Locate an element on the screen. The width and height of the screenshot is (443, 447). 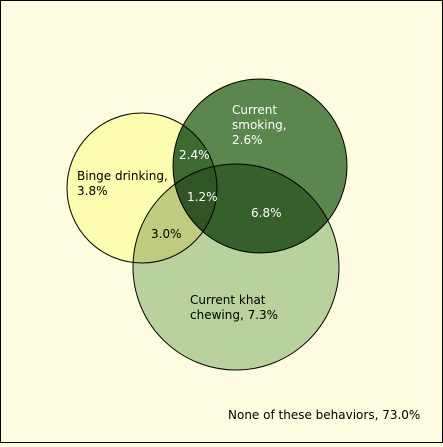
binge-drinking-outline is located at coordinates (142, 188).